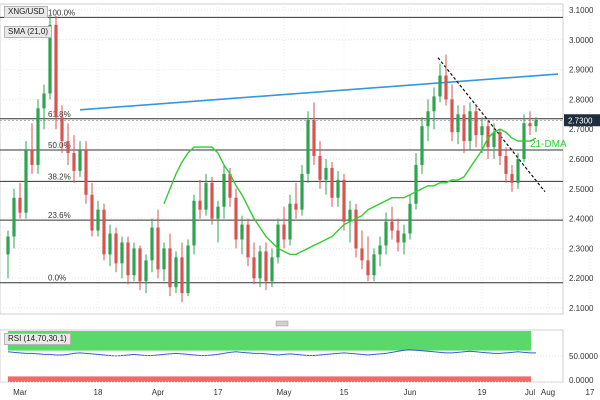 The image size is (600, 400). What do you see at coordinates (410, 392) in the screenshot?
I see `time-tick-label: Jun` at bounding box center [410, 392].